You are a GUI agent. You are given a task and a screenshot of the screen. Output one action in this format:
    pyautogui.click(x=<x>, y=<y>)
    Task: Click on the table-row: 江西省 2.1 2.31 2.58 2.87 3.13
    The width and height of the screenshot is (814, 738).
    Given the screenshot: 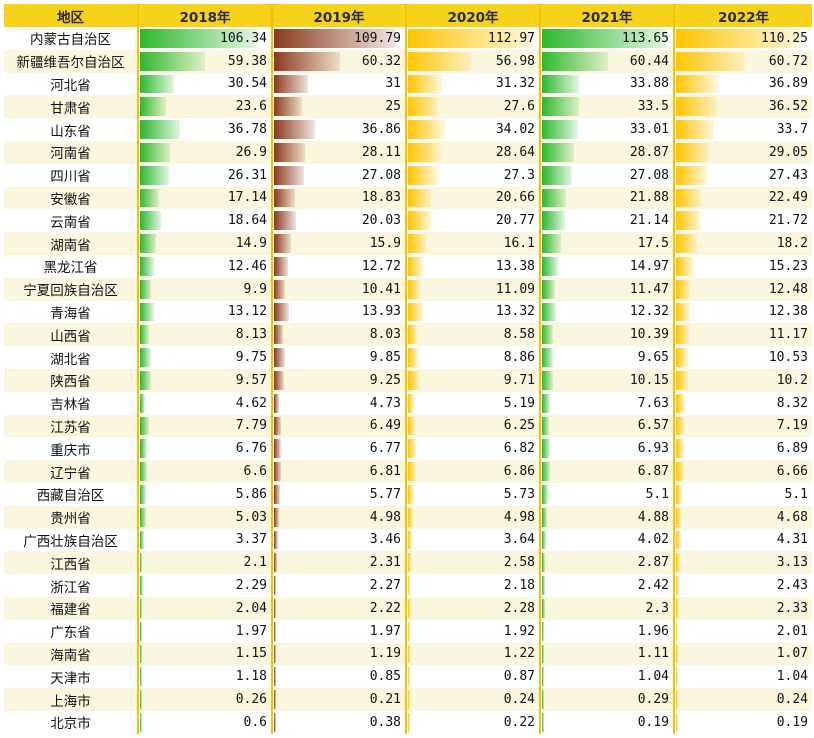 What is the action you would take?
    pyautogui.click(x=408, y=563)
    